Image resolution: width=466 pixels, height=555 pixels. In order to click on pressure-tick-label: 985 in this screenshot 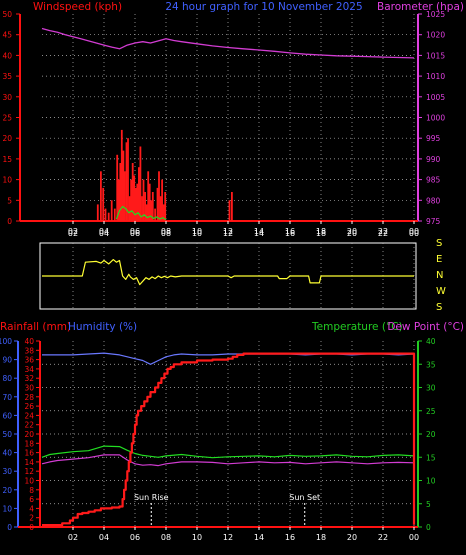, I will do `click(433, 180)`.